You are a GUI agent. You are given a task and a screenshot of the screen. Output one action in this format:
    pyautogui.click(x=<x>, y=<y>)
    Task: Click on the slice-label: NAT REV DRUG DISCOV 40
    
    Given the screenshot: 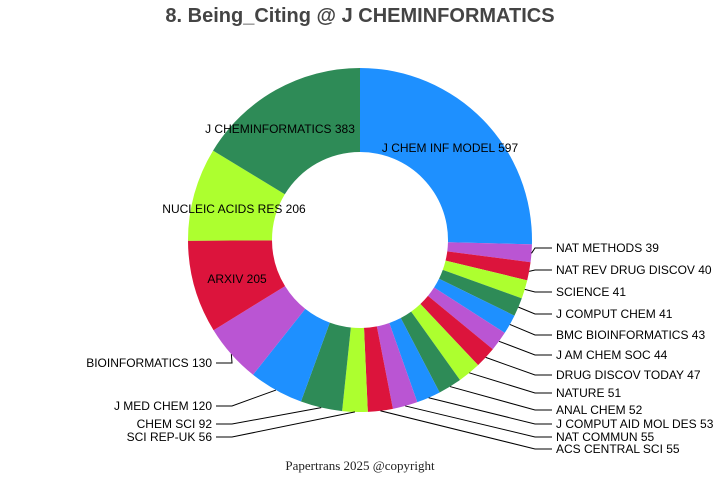 What is the action you would take?
    pyautogui.click(x=634, y=270)
    